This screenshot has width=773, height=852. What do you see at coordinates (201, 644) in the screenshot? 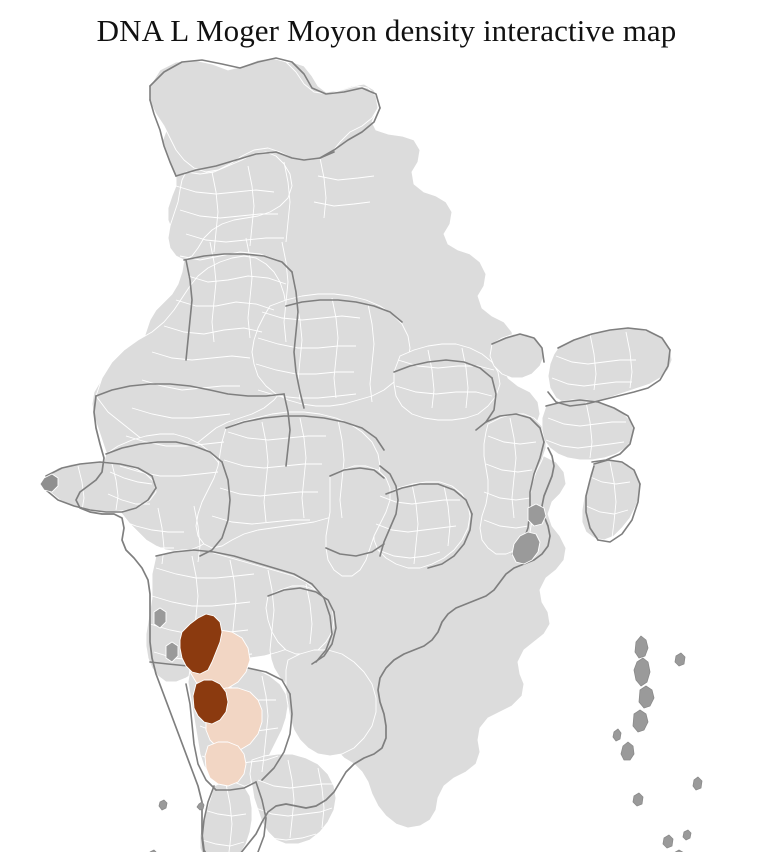
I see `highlighted-district-north` at bounding box center [201, 644].